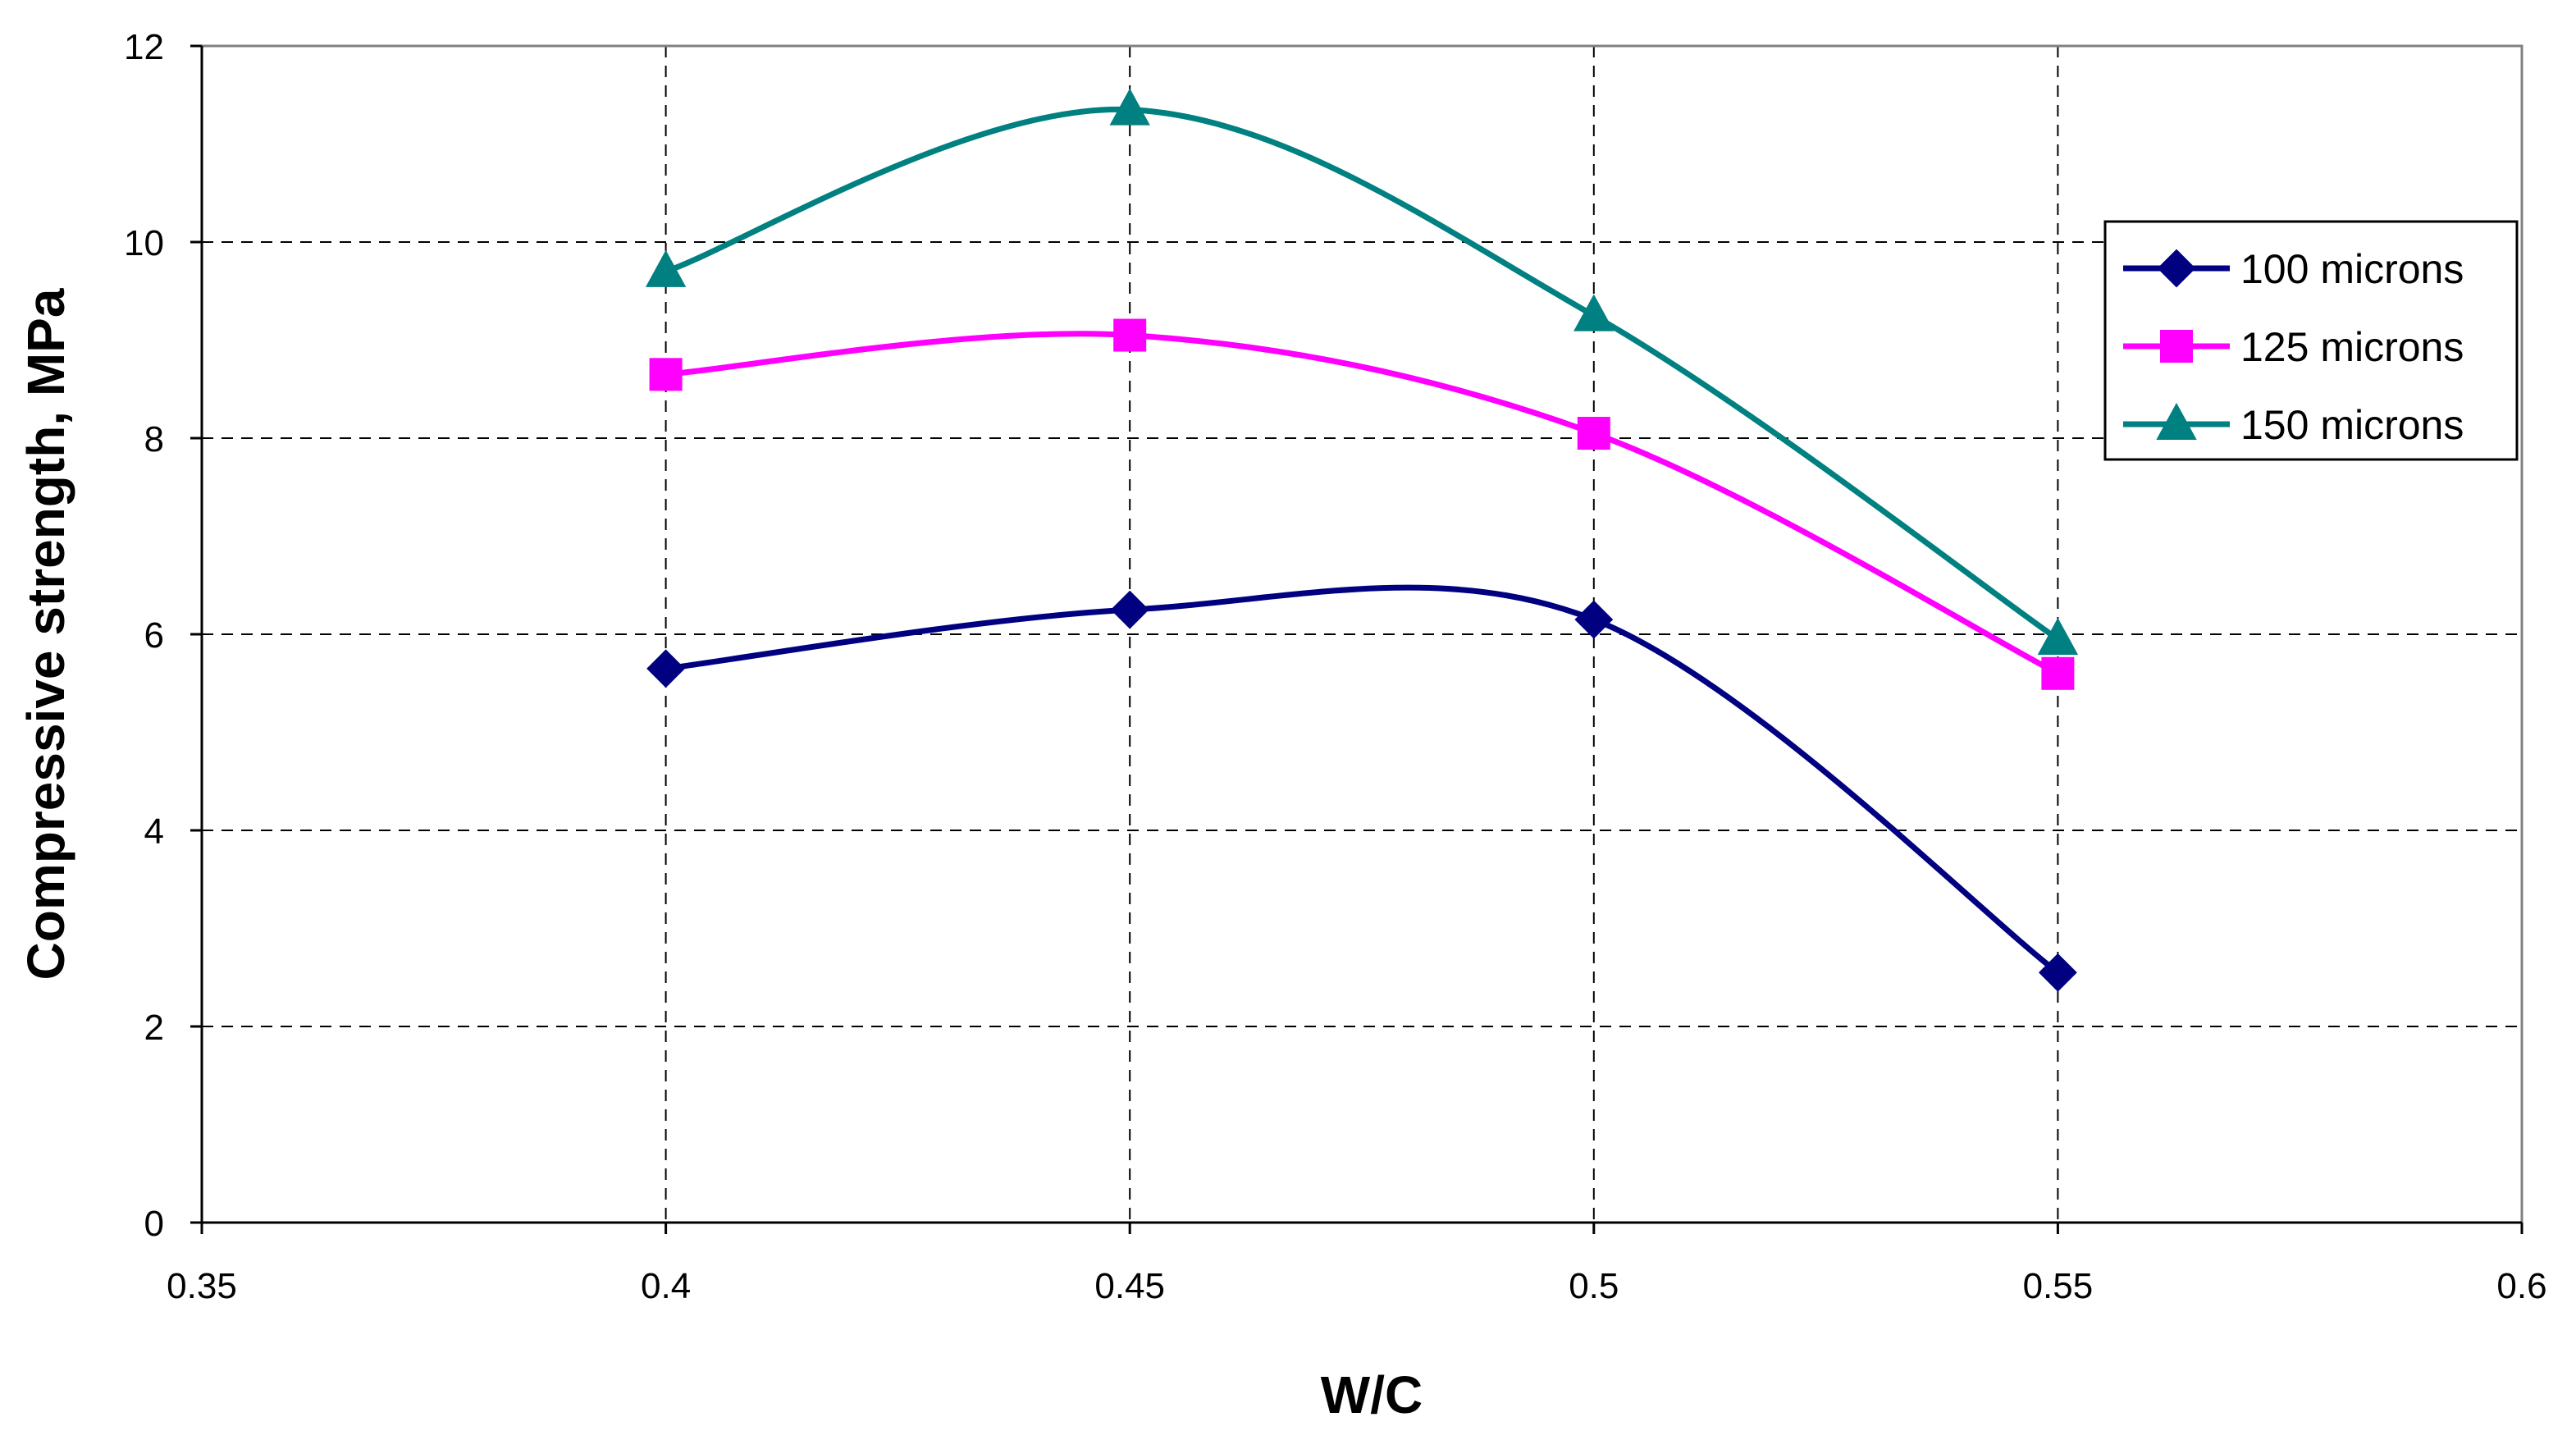 Image resolution: width=2576 pixels, height=1440 pixels. I want to click on legend-label: 125 microns, so click(2352, 347).